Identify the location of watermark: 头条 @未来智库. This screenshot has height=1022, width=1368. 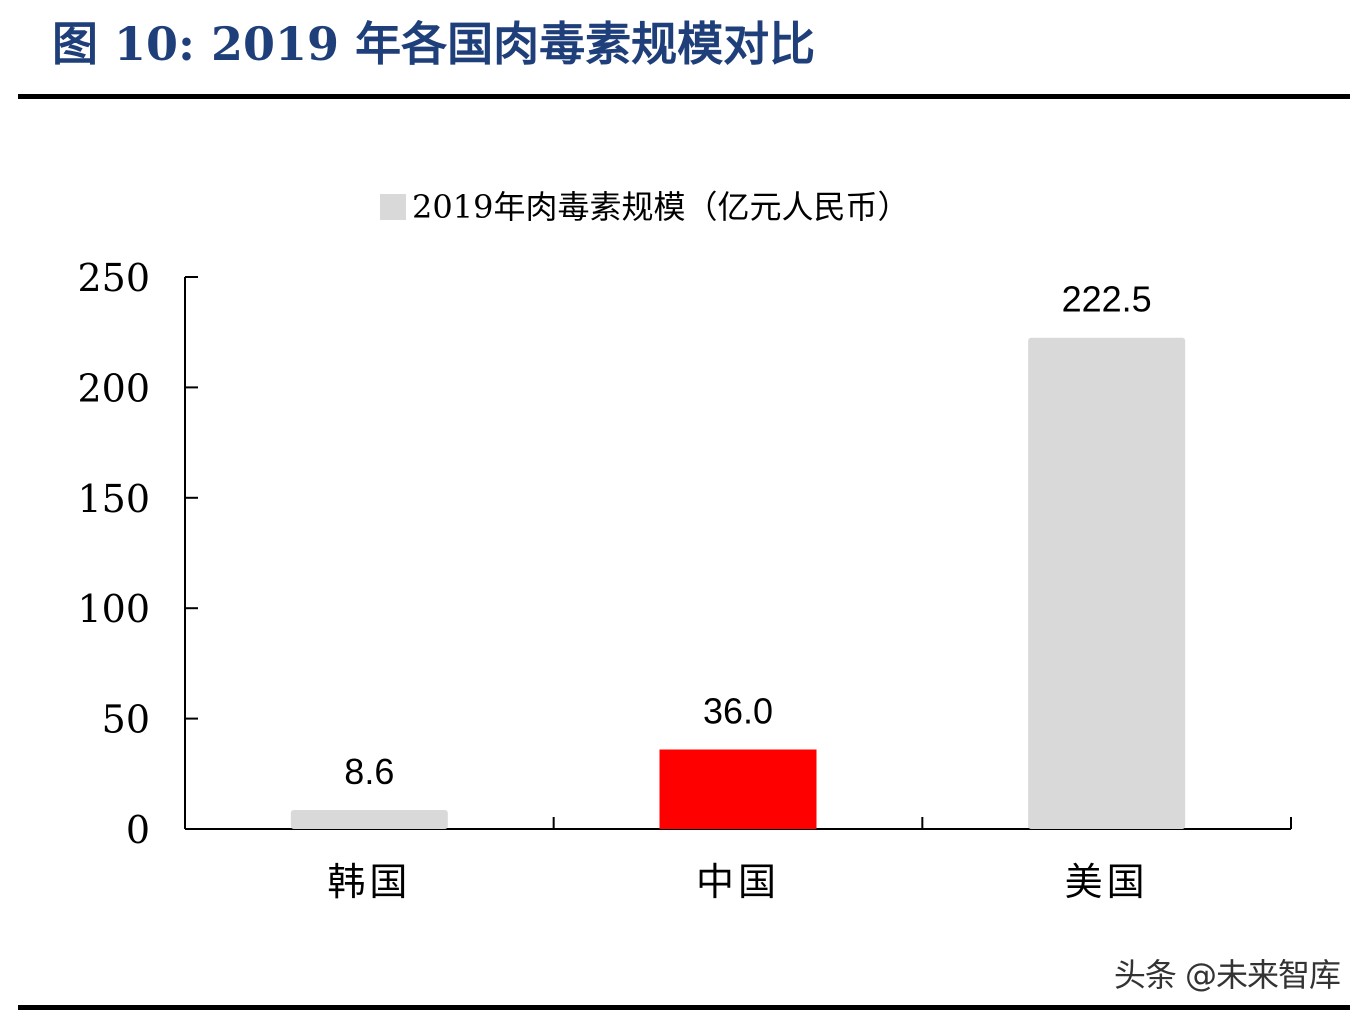
(1227, 975).